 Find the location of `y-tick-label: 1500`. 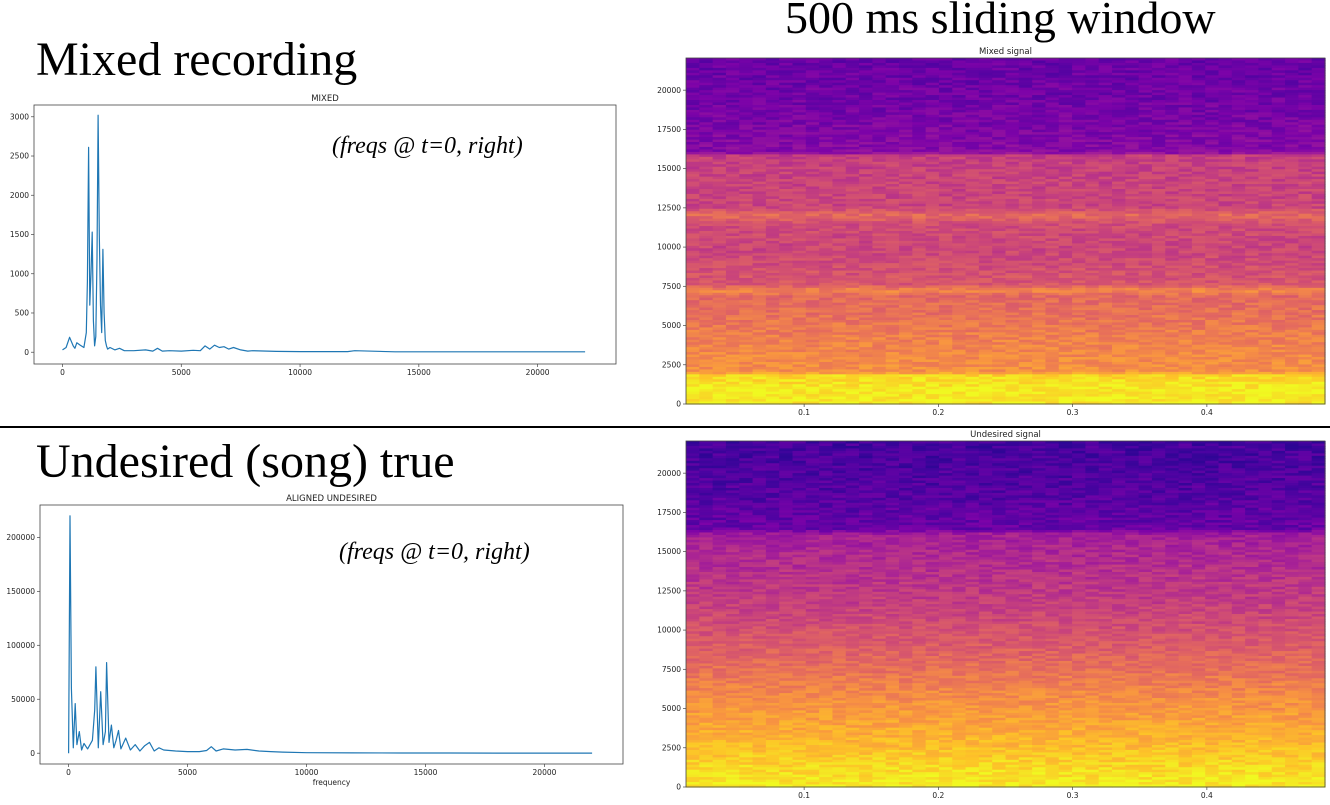

y-tick-label: 1500 is located at coordinates (19, 234).